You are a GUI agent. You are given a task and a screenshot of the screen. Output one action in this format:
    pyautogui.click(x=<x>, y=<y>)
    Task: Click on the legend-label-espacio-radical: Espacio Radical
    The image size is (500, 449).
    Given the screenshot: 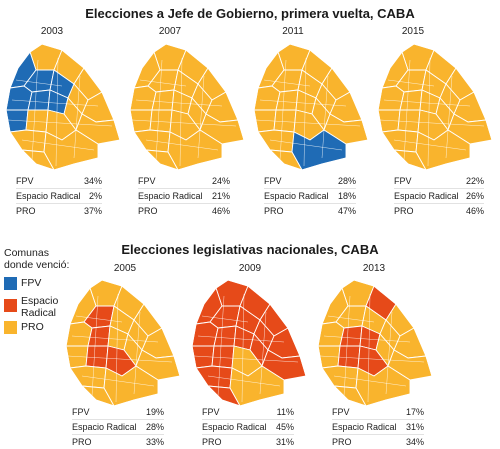 What is the action you would take?
    pyautogui.click(x=39, y=307)
    